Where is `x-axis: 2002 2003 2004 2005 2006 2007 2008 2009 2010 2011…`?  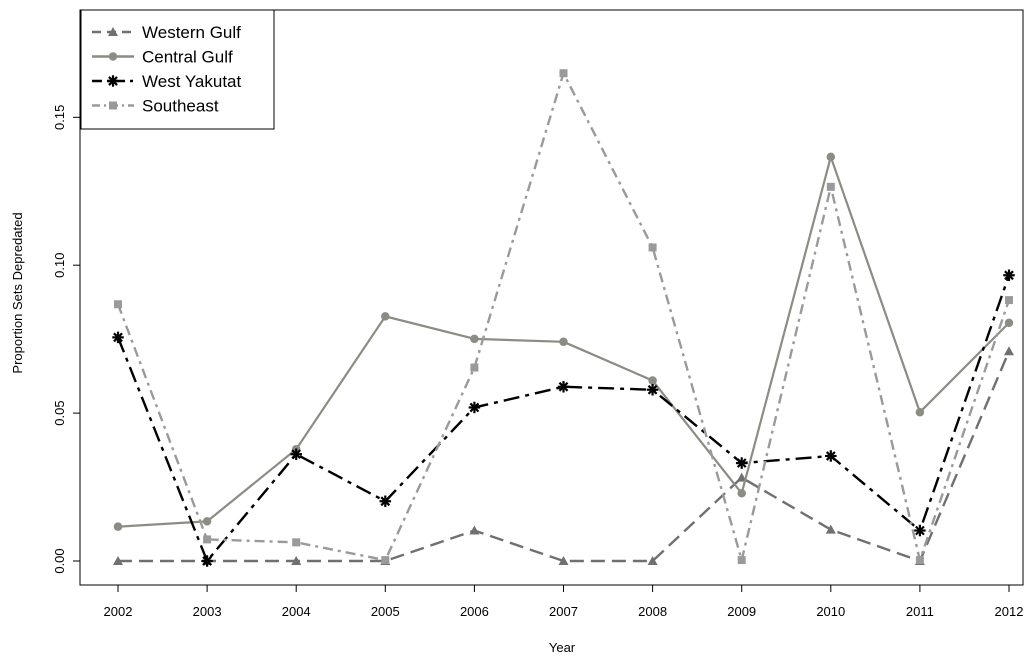
x-axis: 2002 2003 2004 2005 2006 2007 2008 2009 2010 2011… is located at coordinates (564, 602).